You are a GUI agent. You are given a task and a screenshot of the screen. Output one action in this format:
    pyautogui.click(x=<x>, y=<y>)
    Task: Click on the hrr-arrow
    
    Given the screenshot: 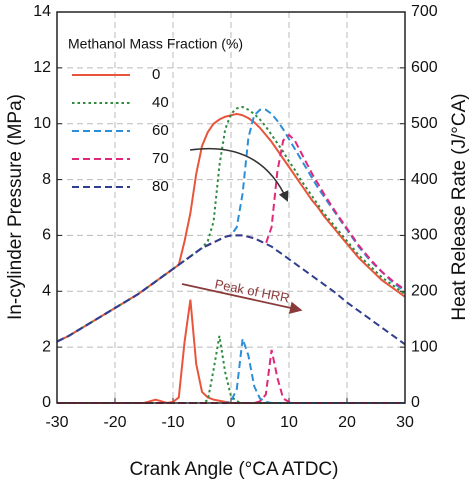 What is the action you would take?
    pyautogui.click(x=242, y=298)
    